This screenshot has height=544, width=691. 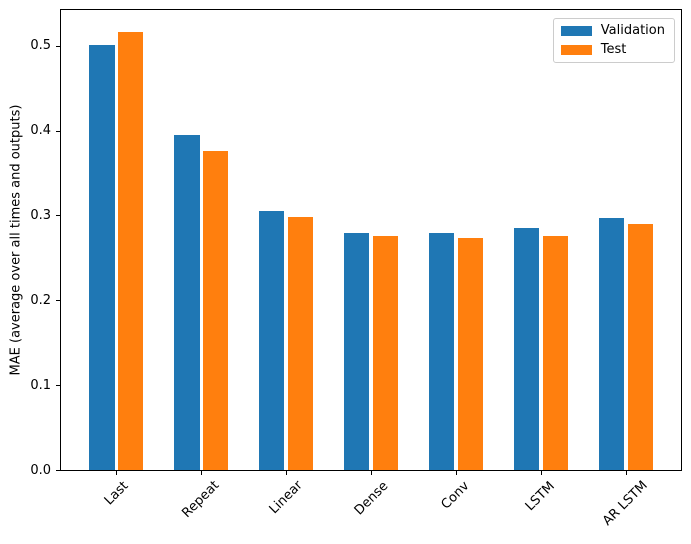 What do you see at coordinates (576, 30) in the screenshot?
I see `legend-swatch-validation` at bounding box center [576, 30].